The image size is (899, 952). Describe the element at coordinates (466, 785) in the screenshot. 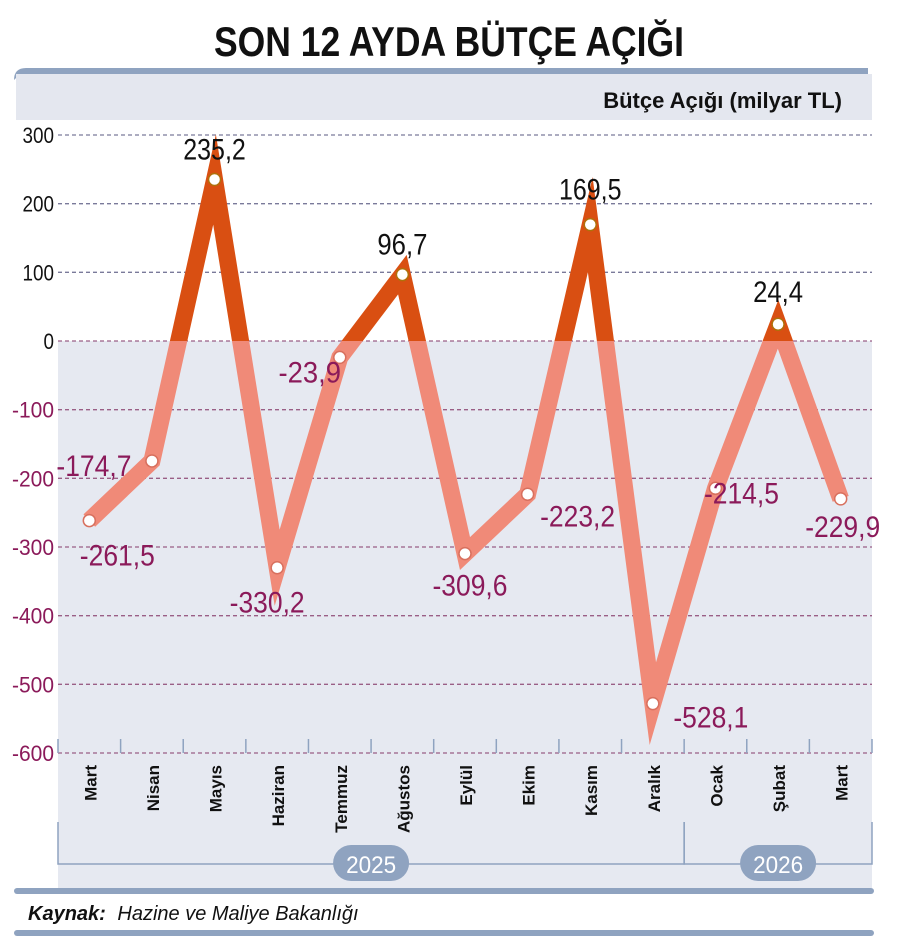

I see `x-category-label: Eylül` at that location.